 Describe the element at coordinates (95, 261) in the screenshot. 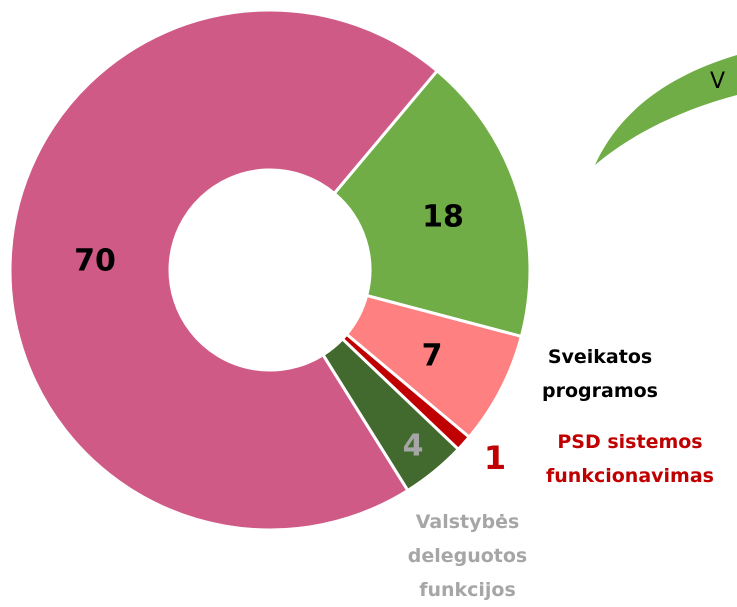

I see `data-label: 70` at that location.